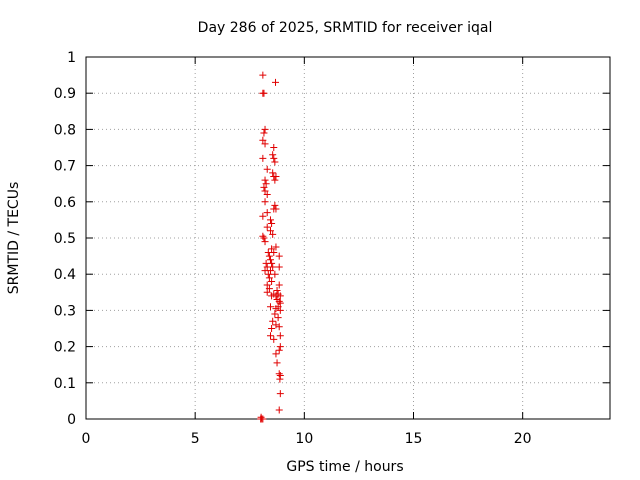 This screenshot has height=480, width=640. I want to click on y-tick-label: 0.9, so click(65, 94).